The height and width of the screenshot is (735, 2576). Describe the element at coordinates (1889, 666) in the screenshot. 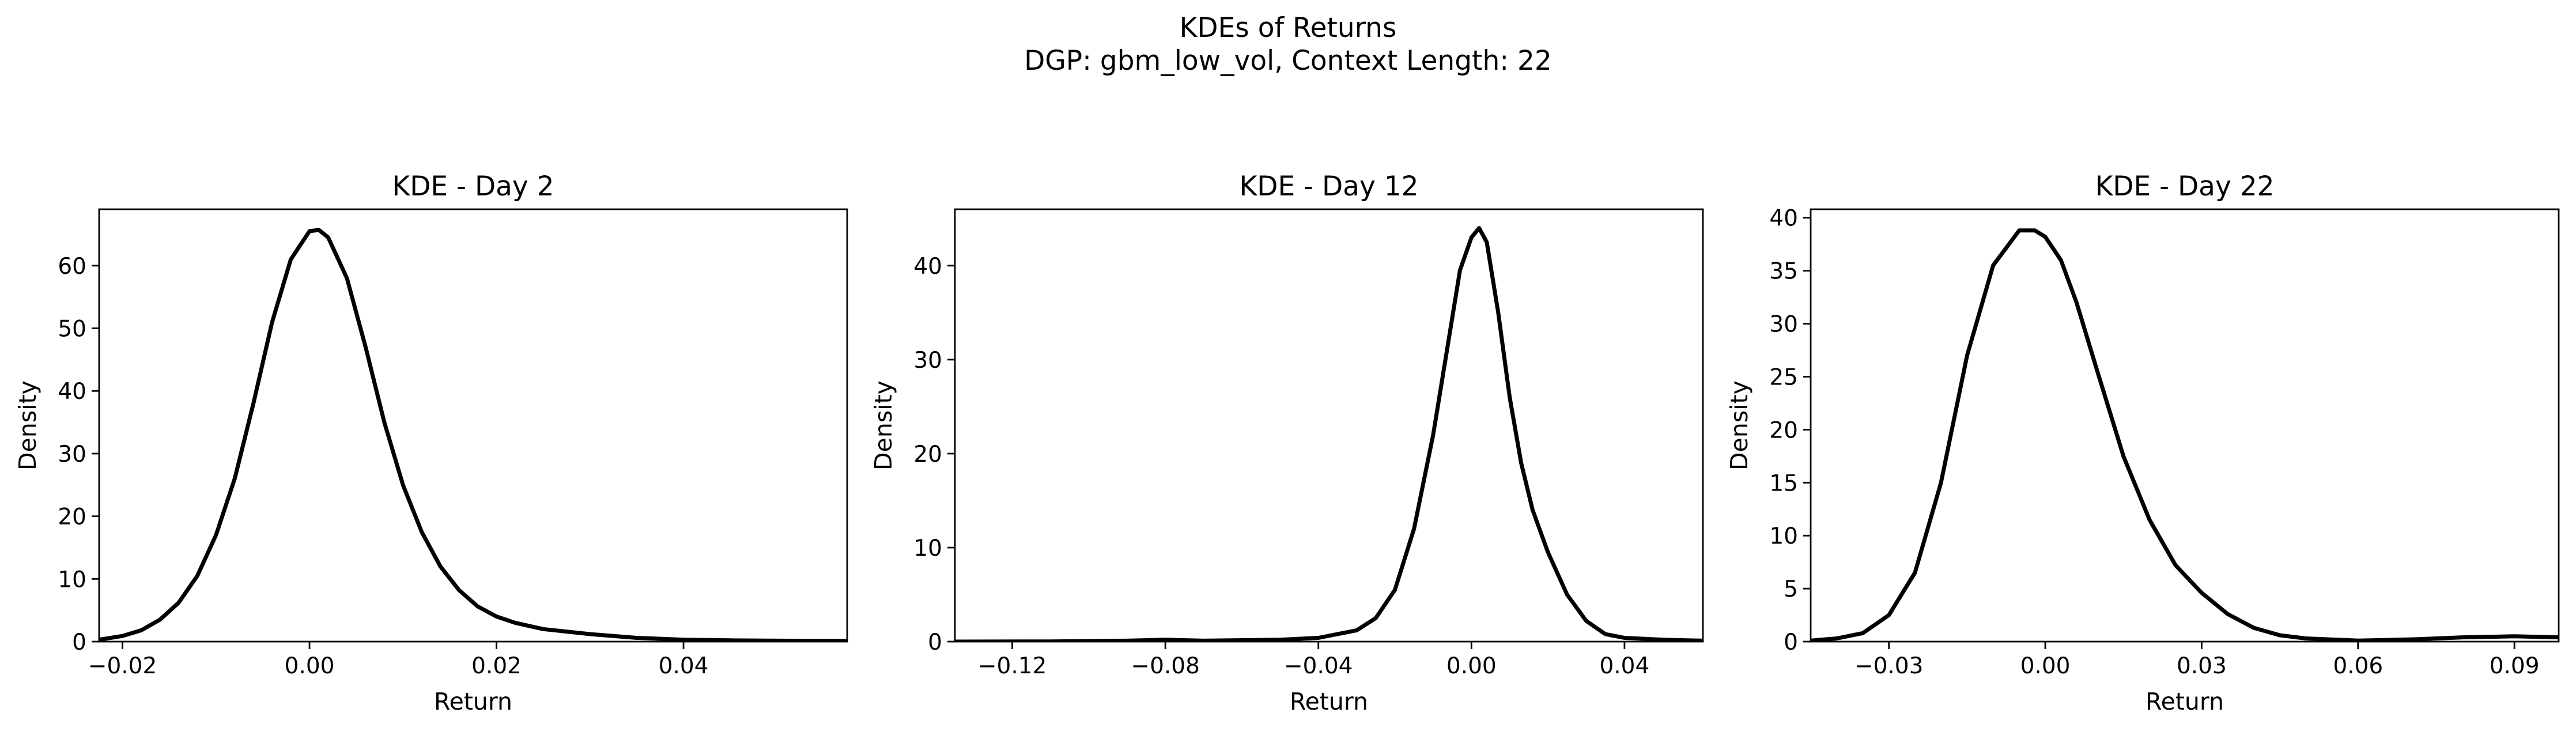

I see `x-tick-label: −0.03` at that location.